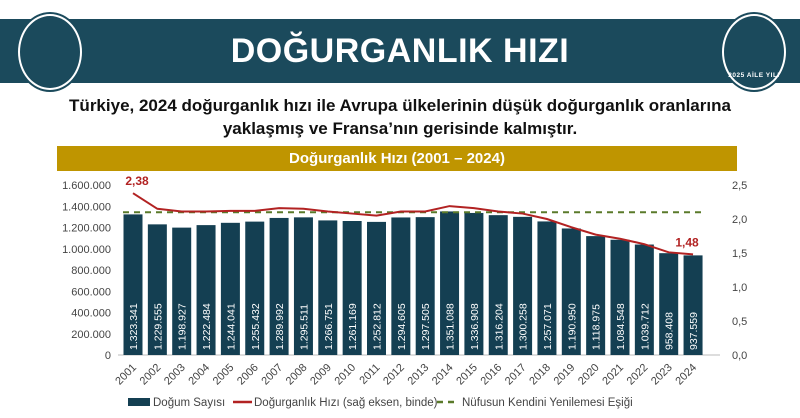 The image size is (800, 418). Describe the element at coordinates (207, 326) in the screenshot. I see `bar-label: 1.222.484` at that location.